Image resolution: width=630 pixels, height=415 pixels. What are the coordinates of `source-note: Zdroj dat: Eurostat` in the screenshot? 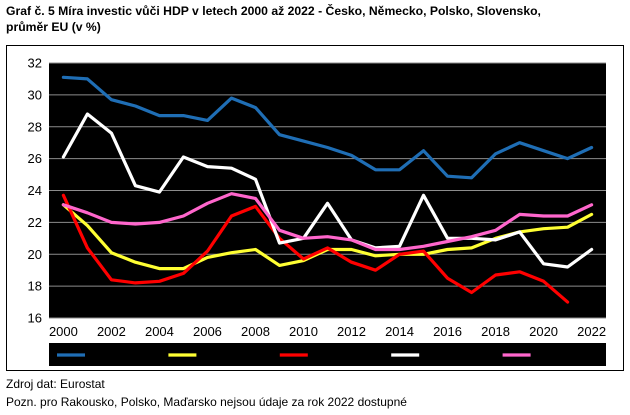 It's located at (55, 384).